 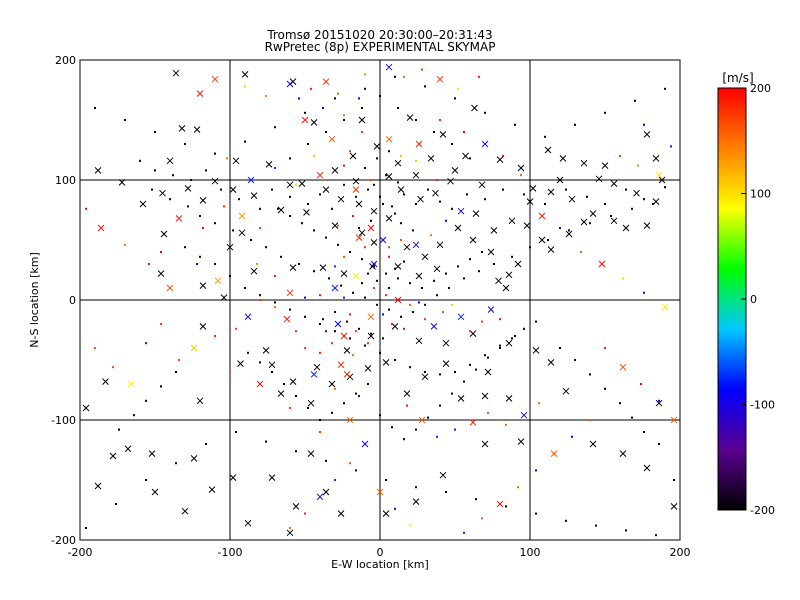 I want to click on x-tick-label: 0, so click(x=380, y=552).